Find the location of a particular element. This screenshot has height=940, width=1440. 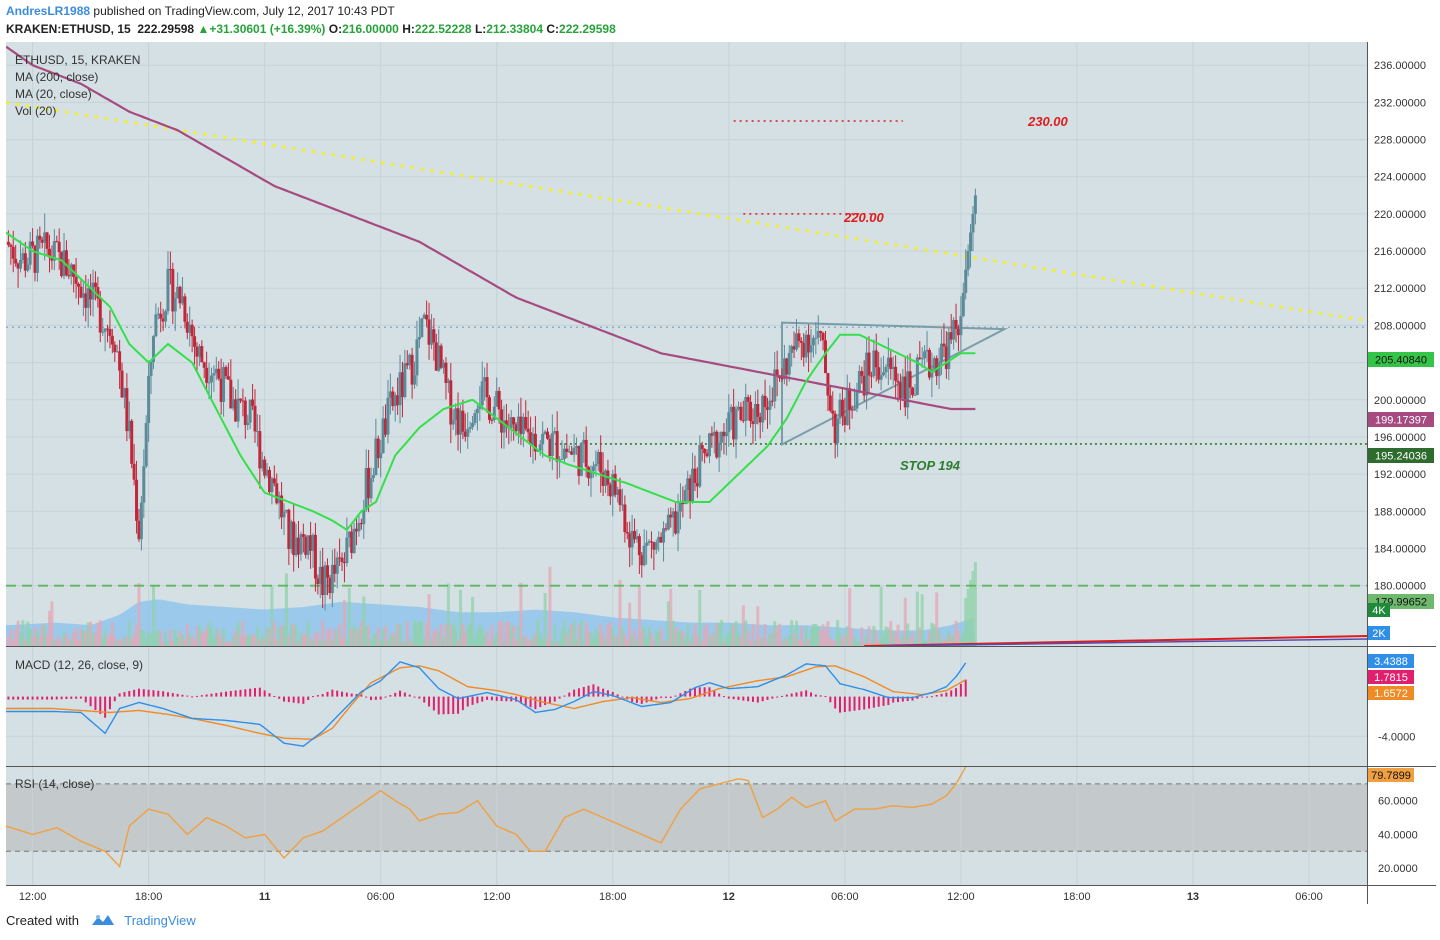

rsi-badge-text: 79.7899 is located at coordinates (1391, 776).